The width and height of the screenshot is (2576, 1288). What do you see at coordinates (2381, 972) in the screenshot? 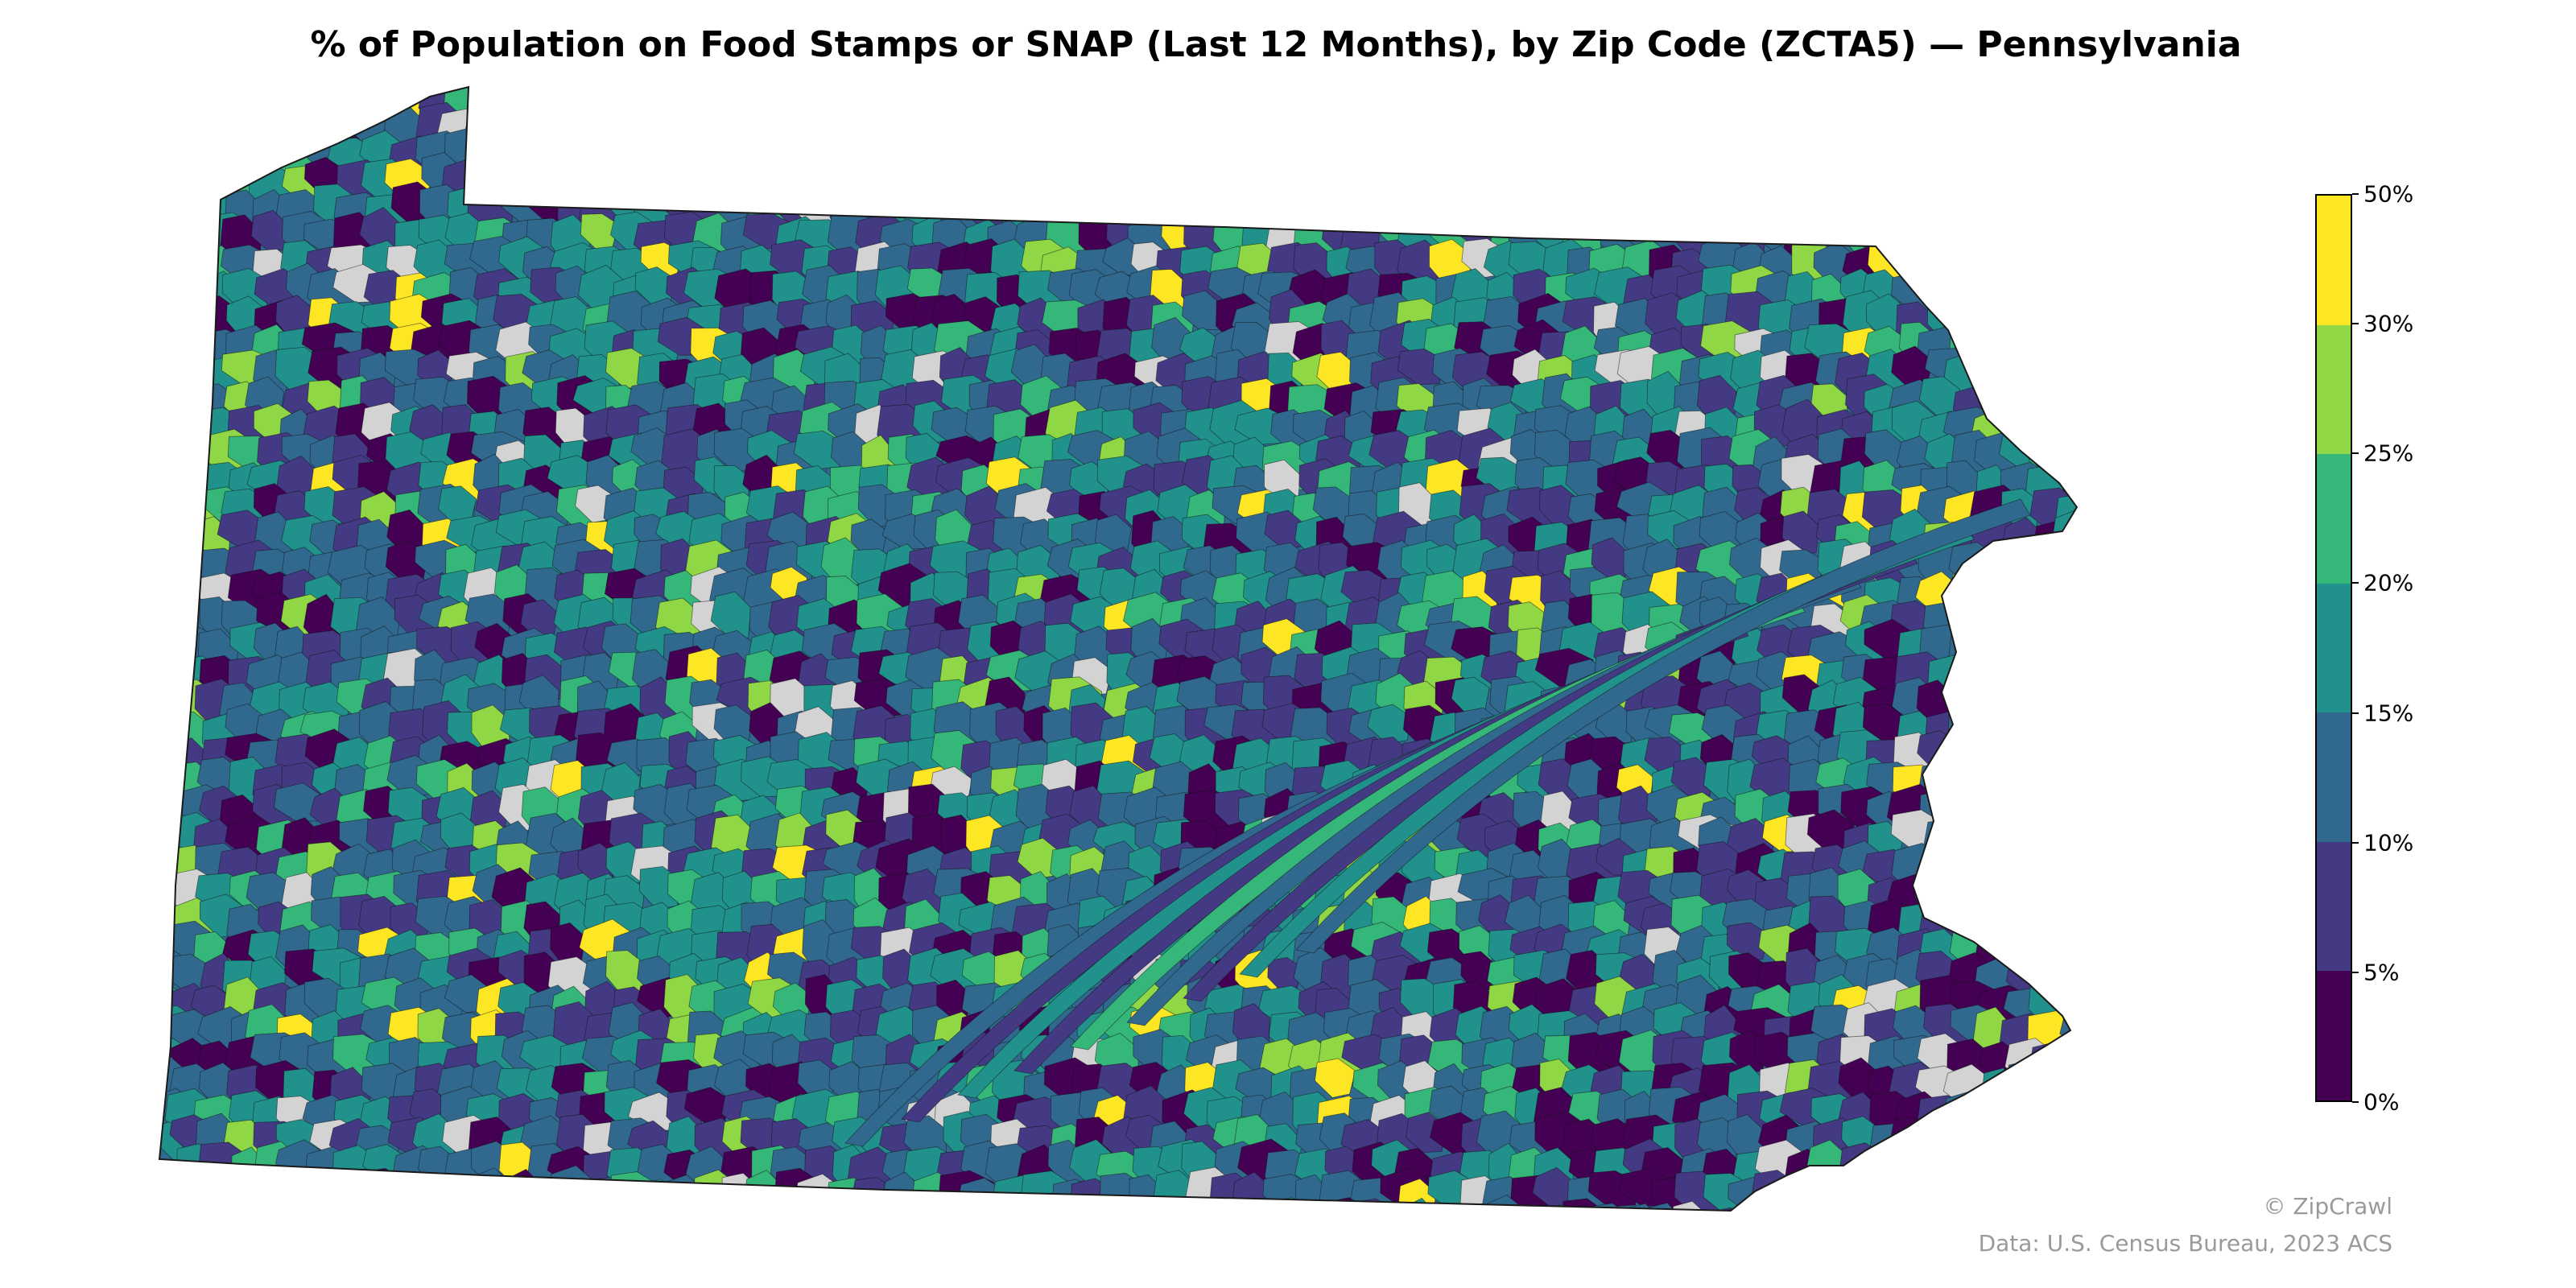
I see `colorbar-tick-label: 5%` at bounding box center [2381, 972].